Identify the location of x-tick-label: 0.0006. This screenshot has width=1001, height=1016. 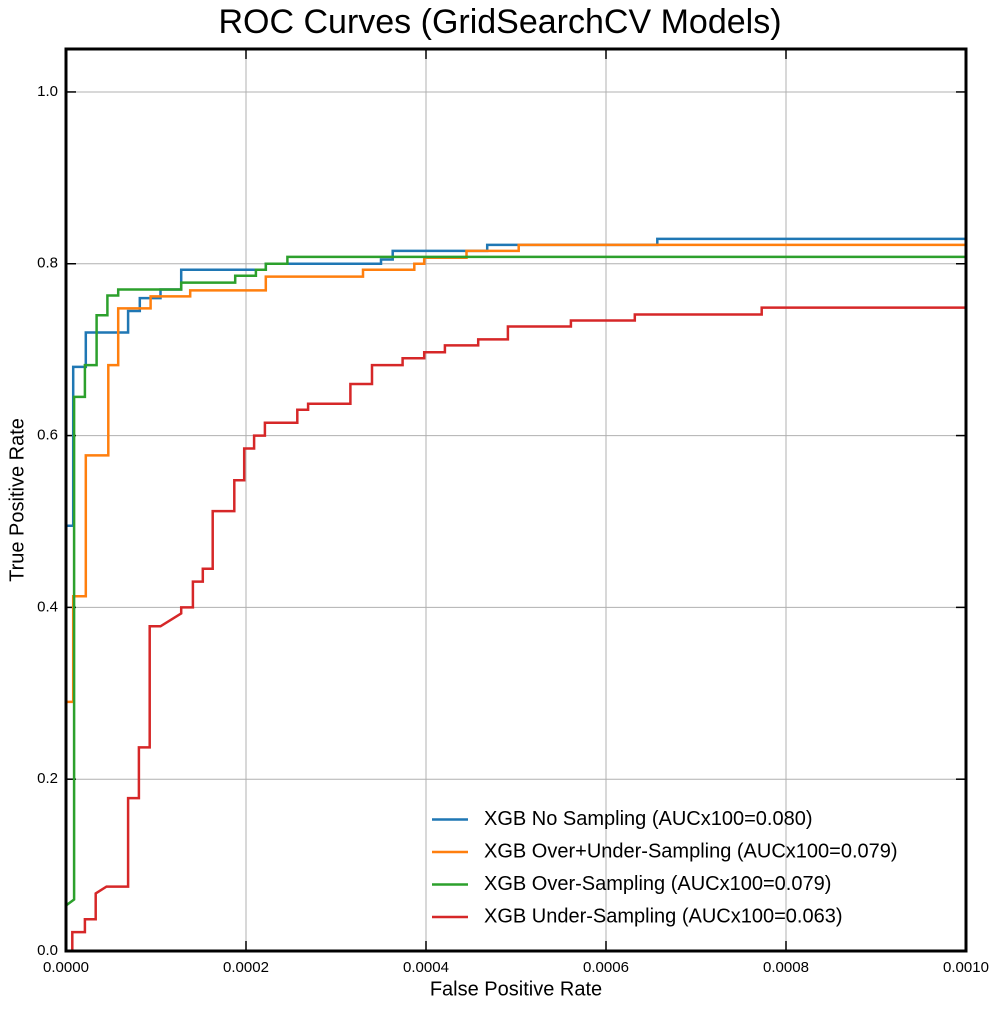
(606, 967).